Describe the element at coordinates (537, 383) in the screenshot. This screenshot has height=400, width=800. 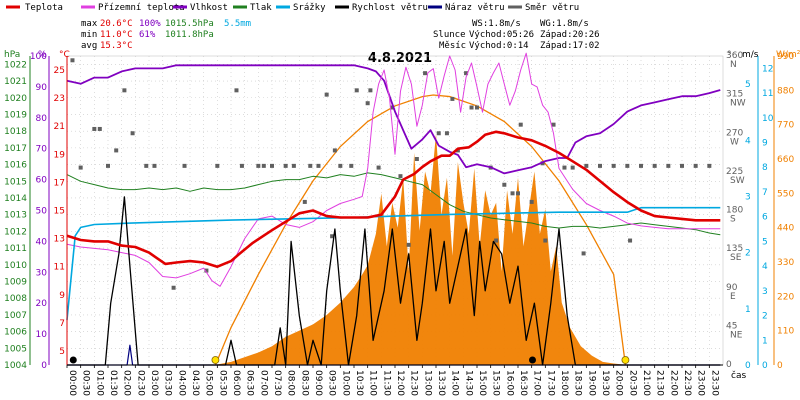
I see `x-tick-label: 17:00` at that location.